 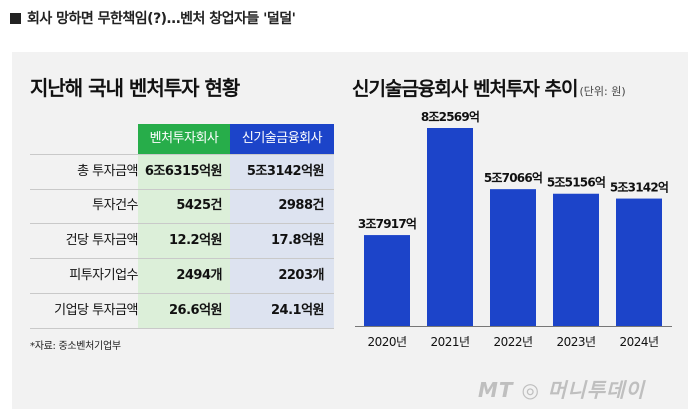 What do you see at coordinates (639, 262) in the screenshot?
I see `bar-2024년` at bounding box center [639, 262].